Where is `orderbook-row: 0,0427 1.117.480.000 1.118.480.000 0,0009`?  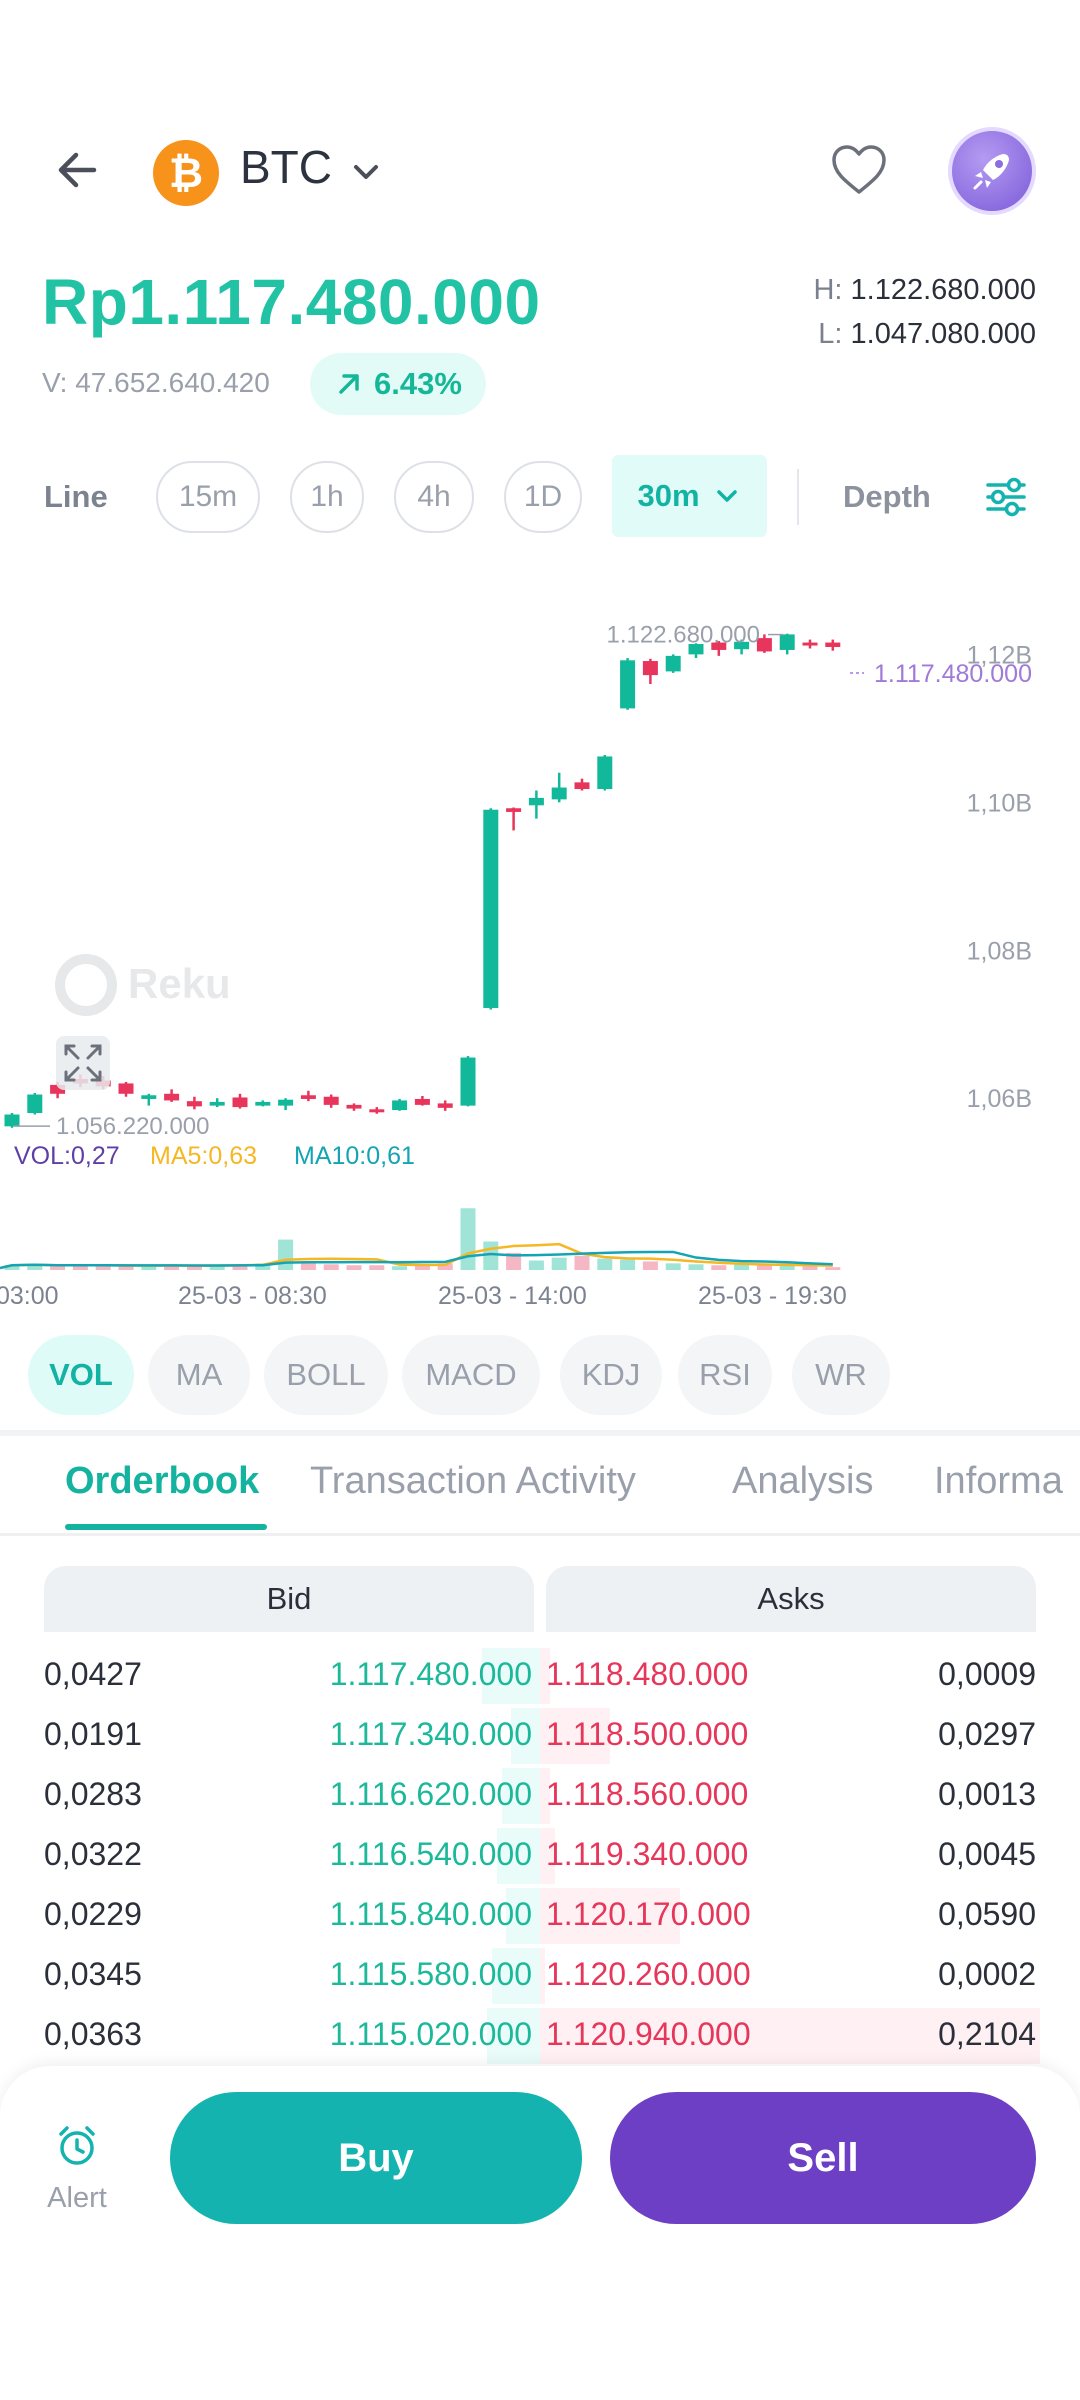 orderbook-row: 0,0427 1.117.480.000 1.118.480.000 0,0009 is located at coordinates (540, 1676).